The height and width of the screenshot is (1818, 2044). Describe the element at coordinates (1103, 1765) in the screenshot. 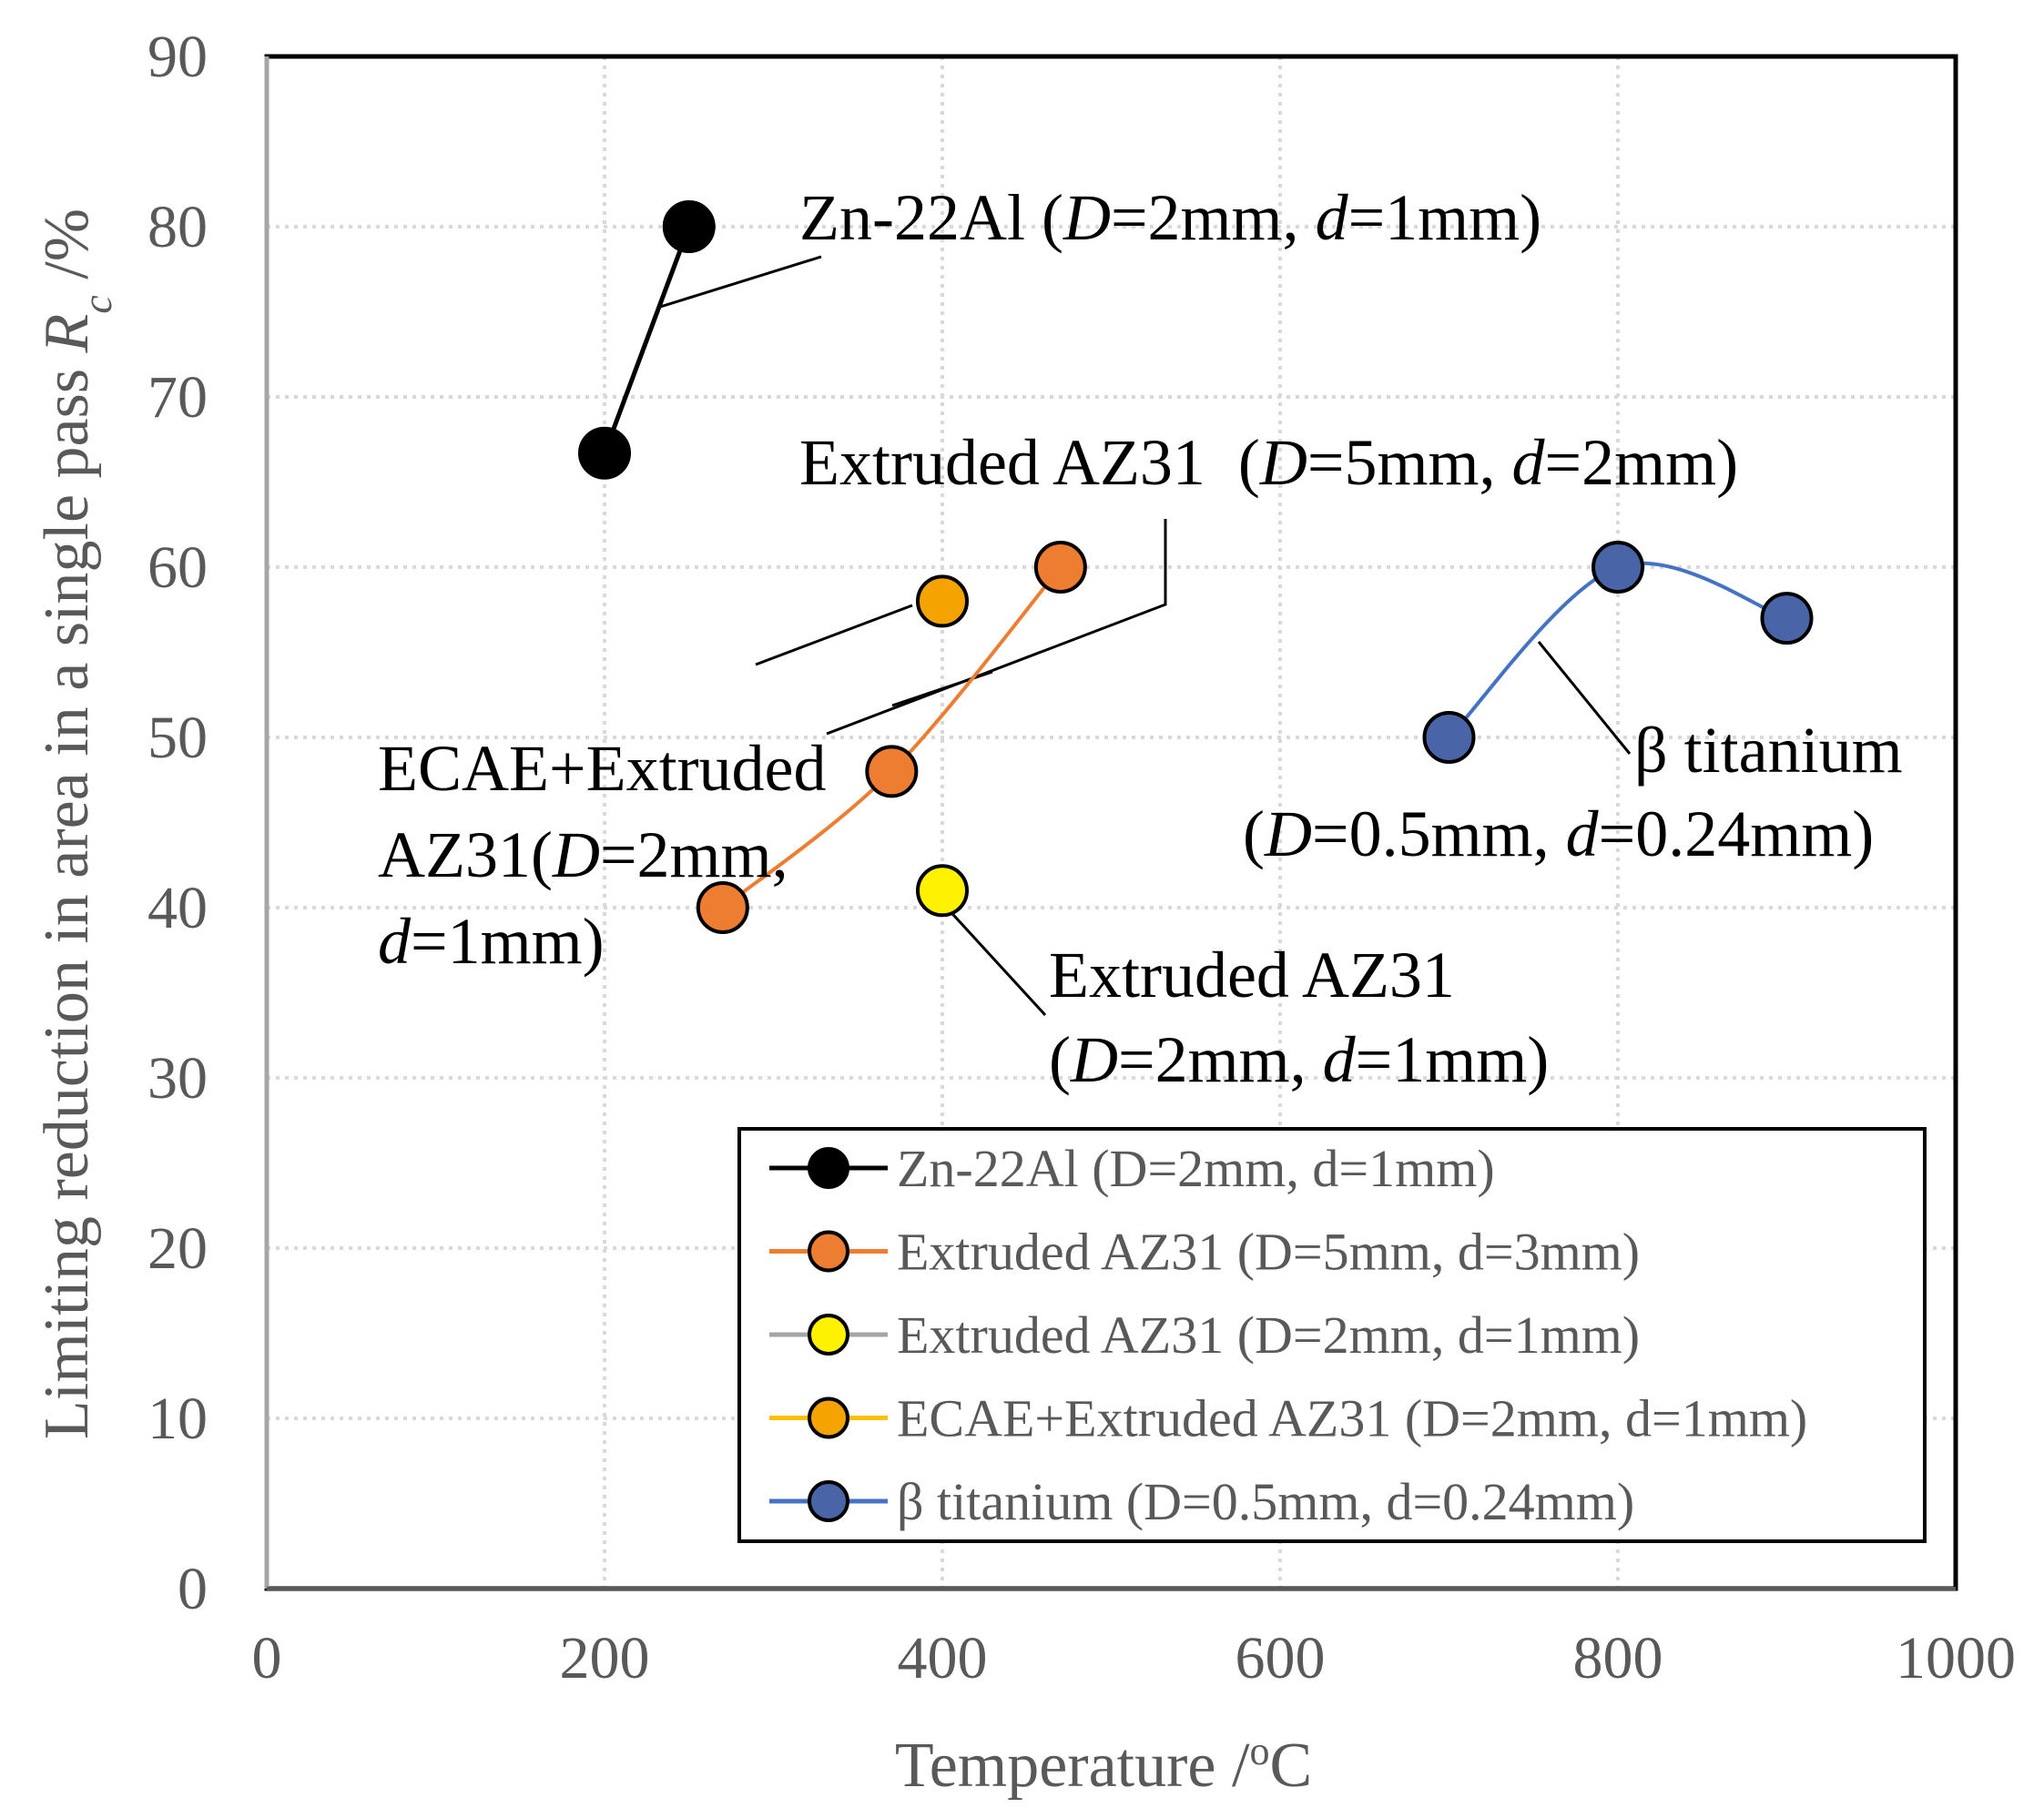

I see `x-axis-title: Temperature /oC` at that location.